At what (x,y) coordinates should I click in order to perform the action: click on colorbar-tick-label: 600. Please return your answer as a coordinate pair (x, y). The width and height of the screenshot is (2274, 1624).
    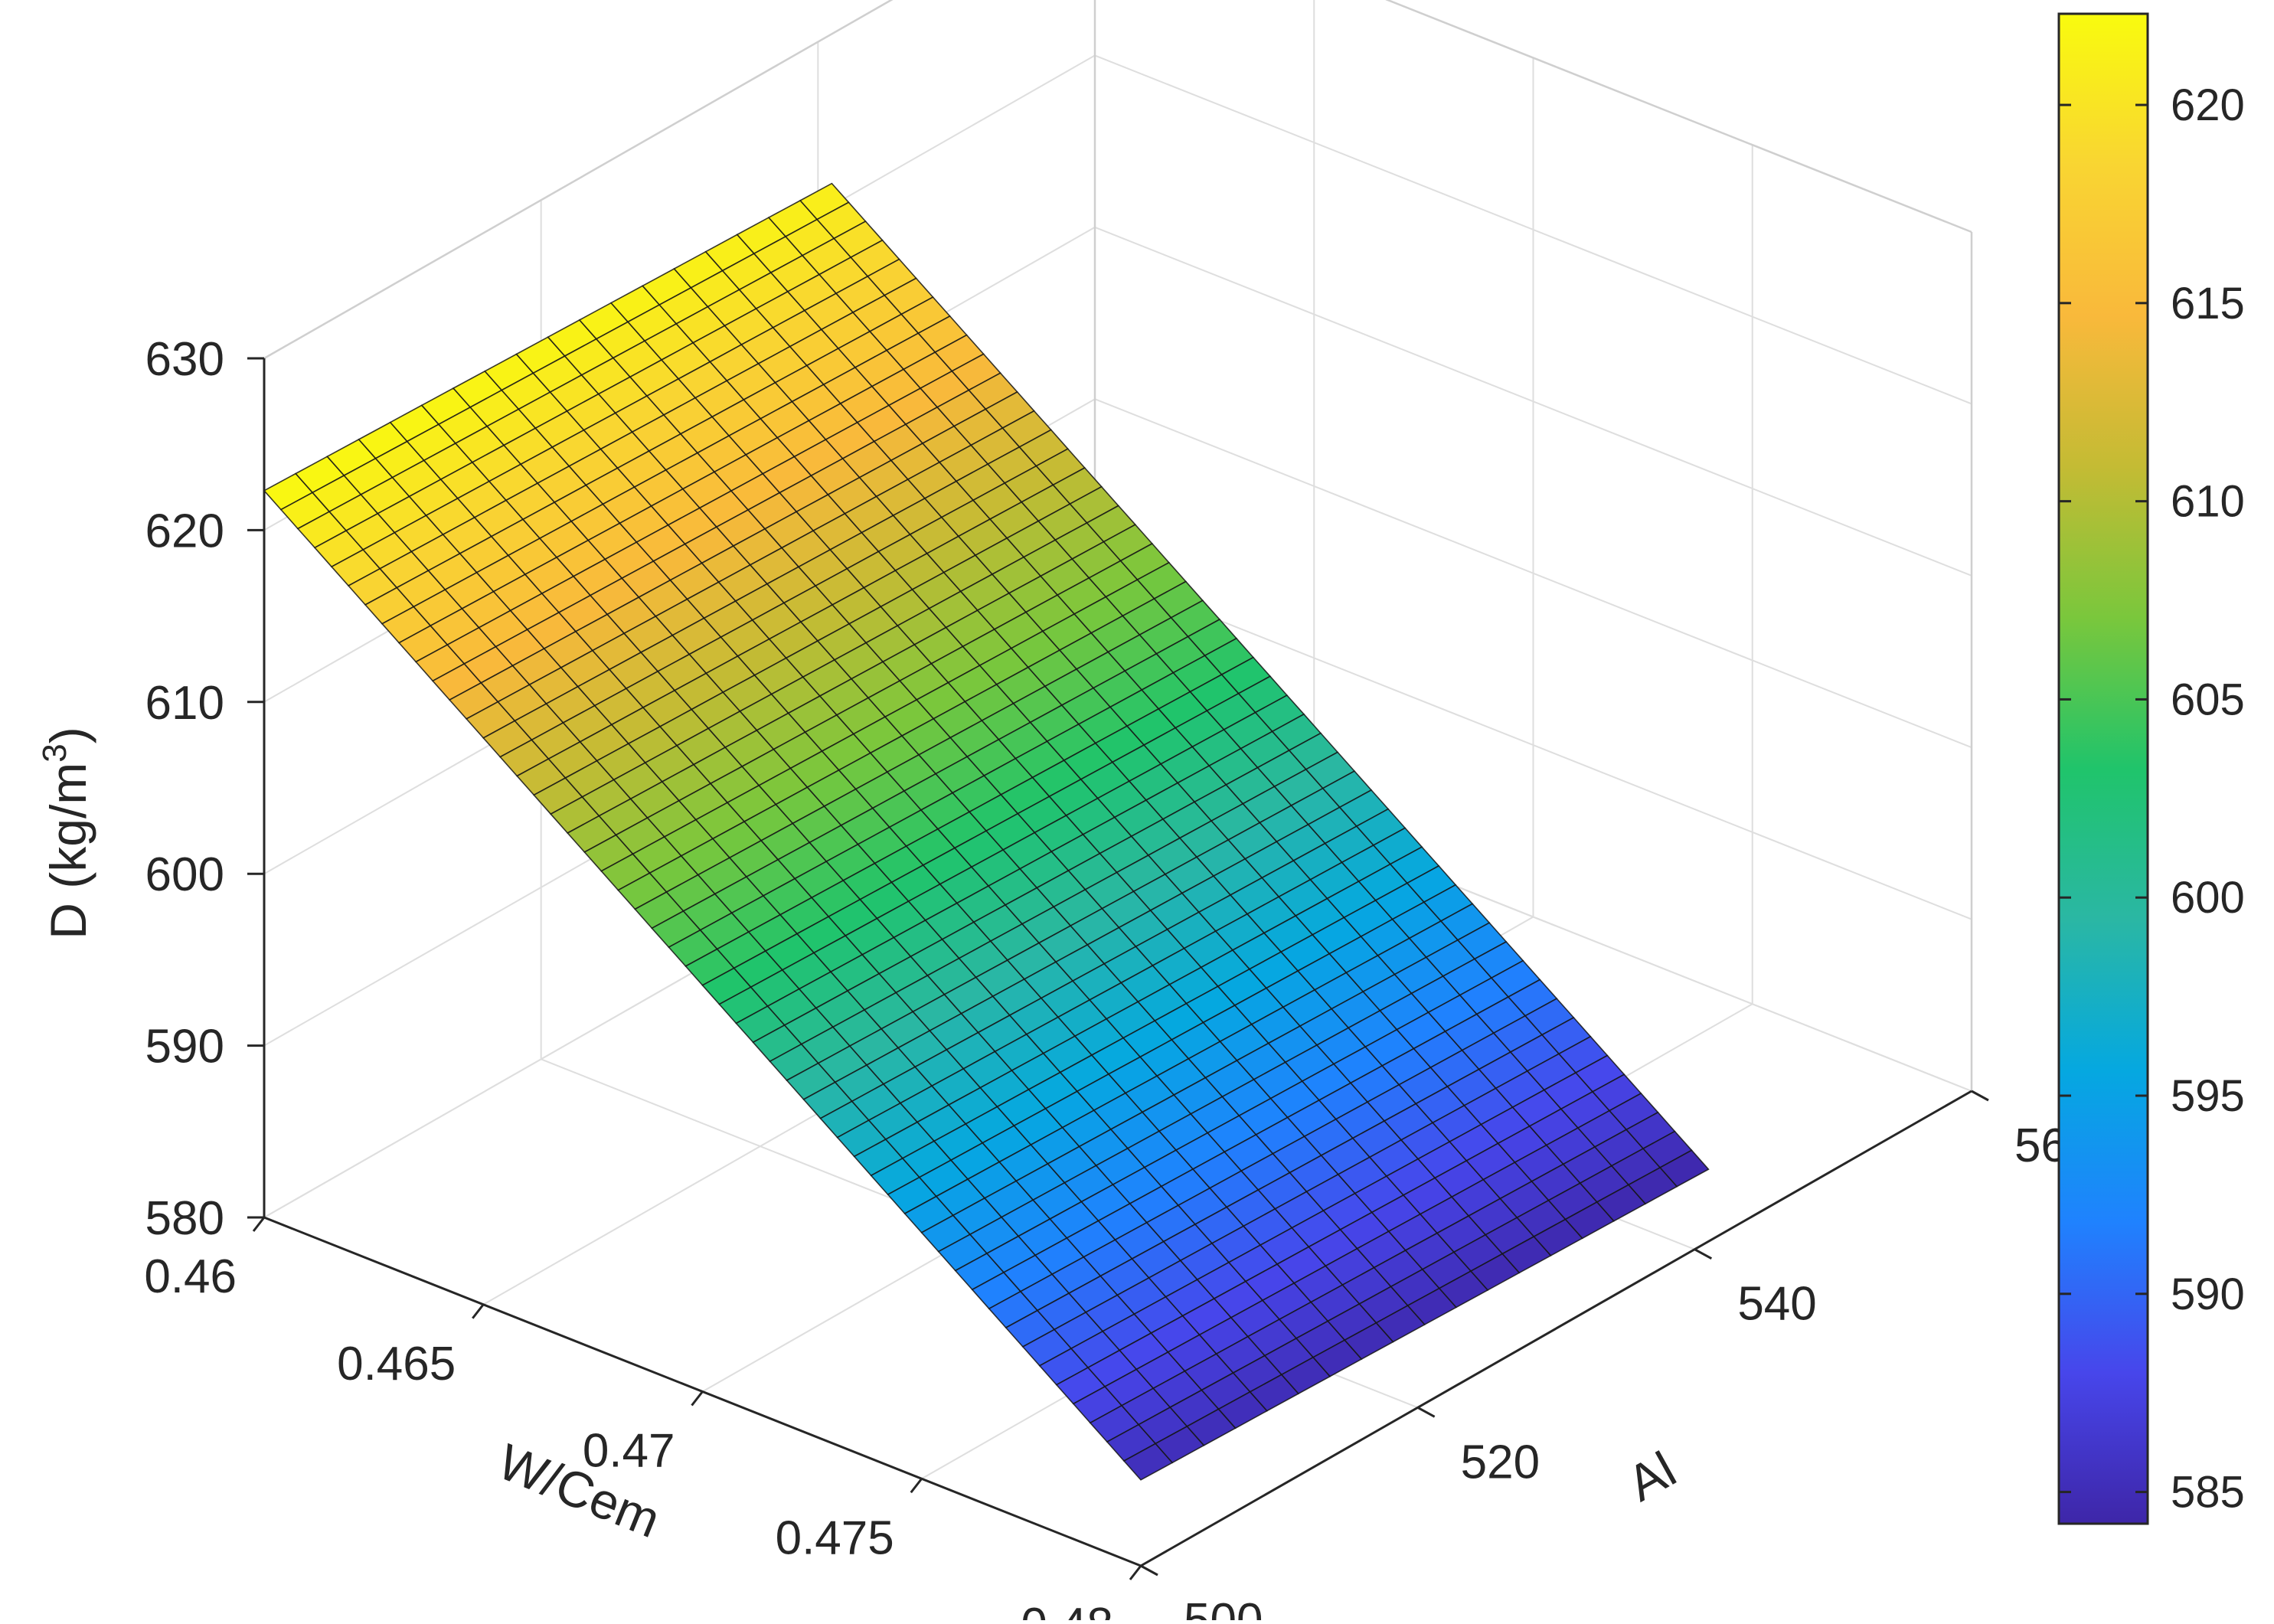
    Looking at the image, I should click on (2208, 898).